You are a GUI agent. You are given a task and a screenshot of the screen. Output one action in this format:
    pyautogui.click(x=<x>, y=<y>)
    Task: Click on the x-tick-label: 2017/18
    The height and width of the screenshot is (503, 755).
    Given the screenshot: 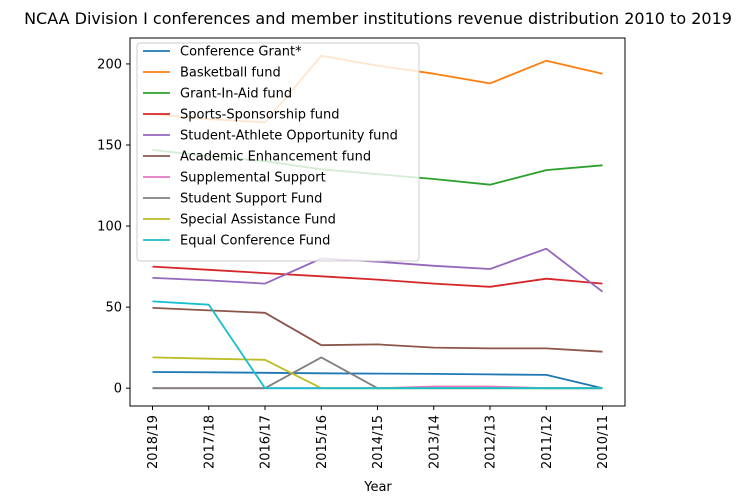 What is the action you would take?
    pyautogui.click(x=209, y=442)
    